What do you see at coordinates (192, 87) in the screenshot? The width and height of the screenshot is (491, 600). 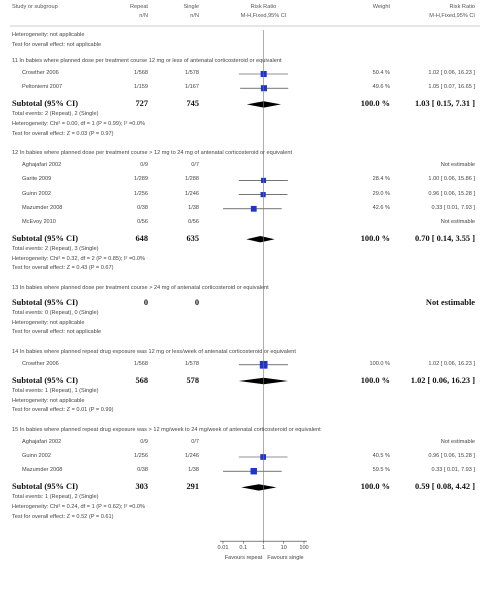 I see `study-single: 1/167` at bounding box center [192, 87].